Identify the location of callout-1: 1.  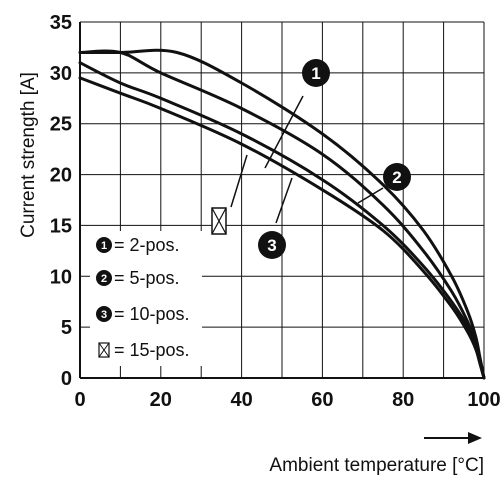
(316, 73).